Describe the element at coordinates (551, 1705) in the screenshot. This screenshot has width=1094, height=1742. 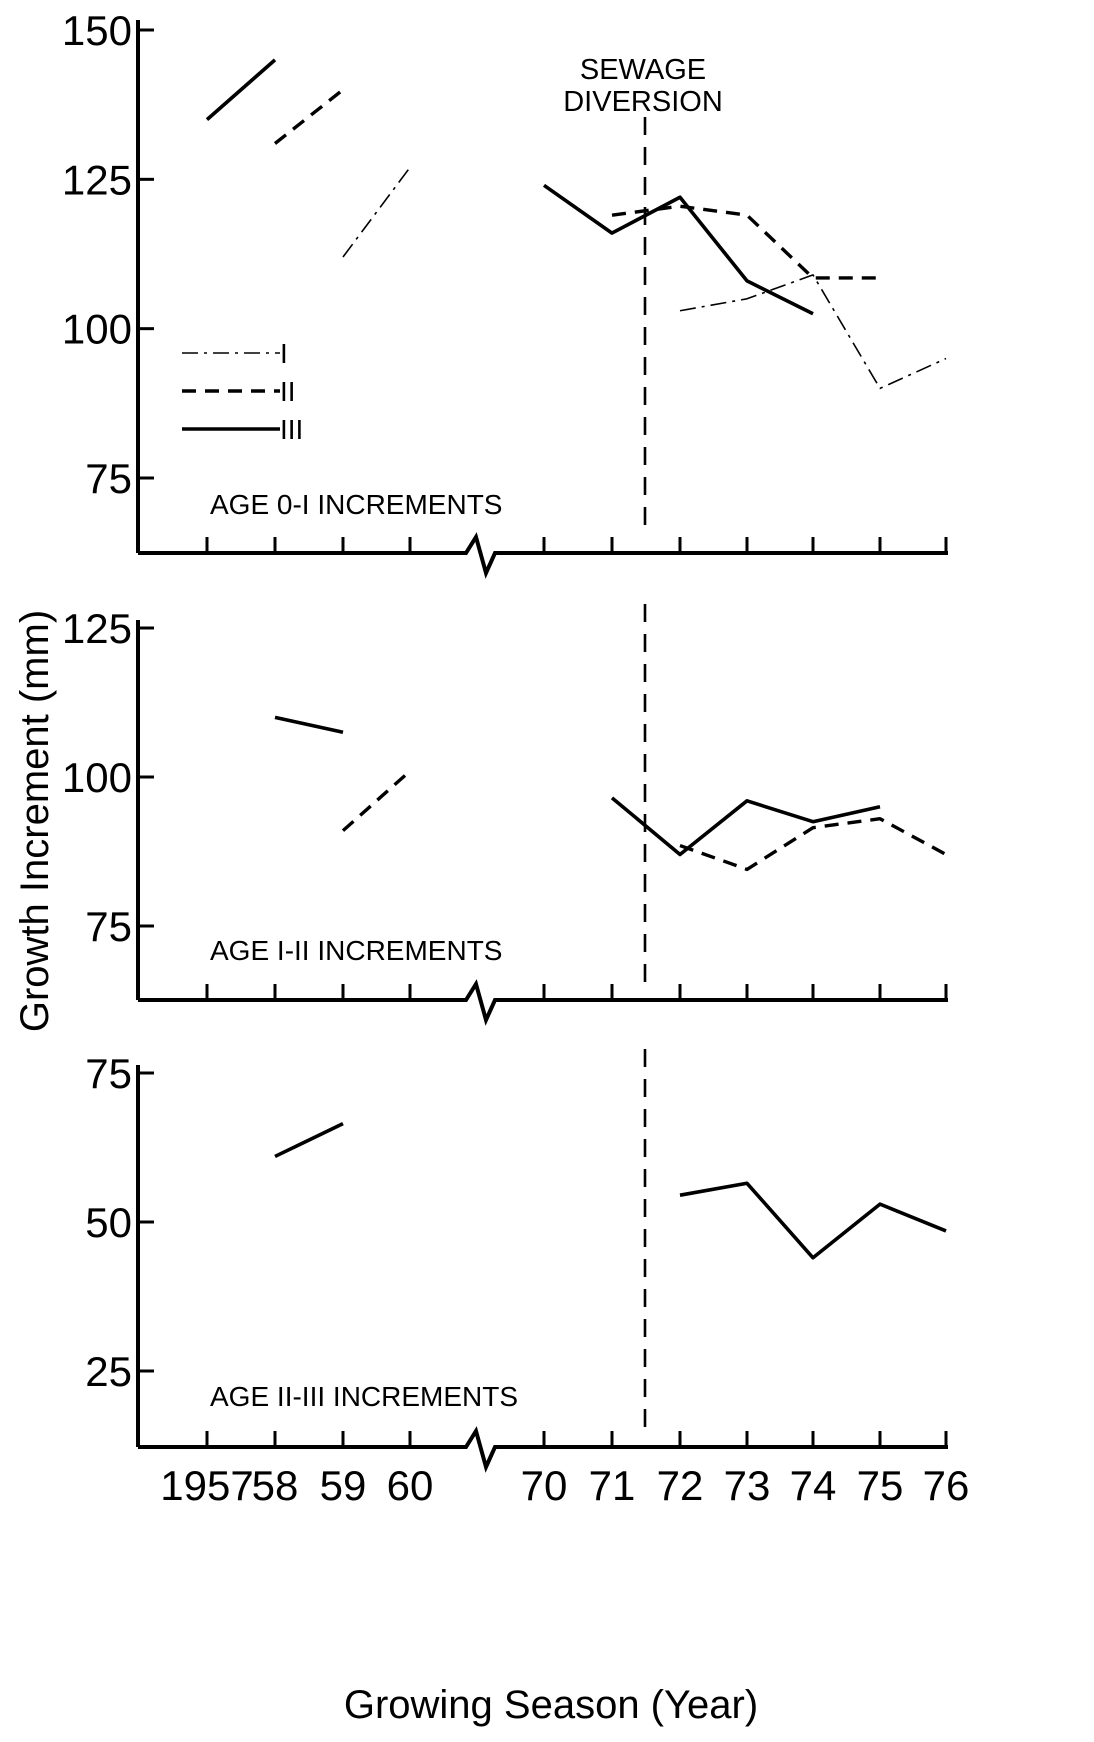
I see `x-axis-label: Growing Season (Year)` at that location.